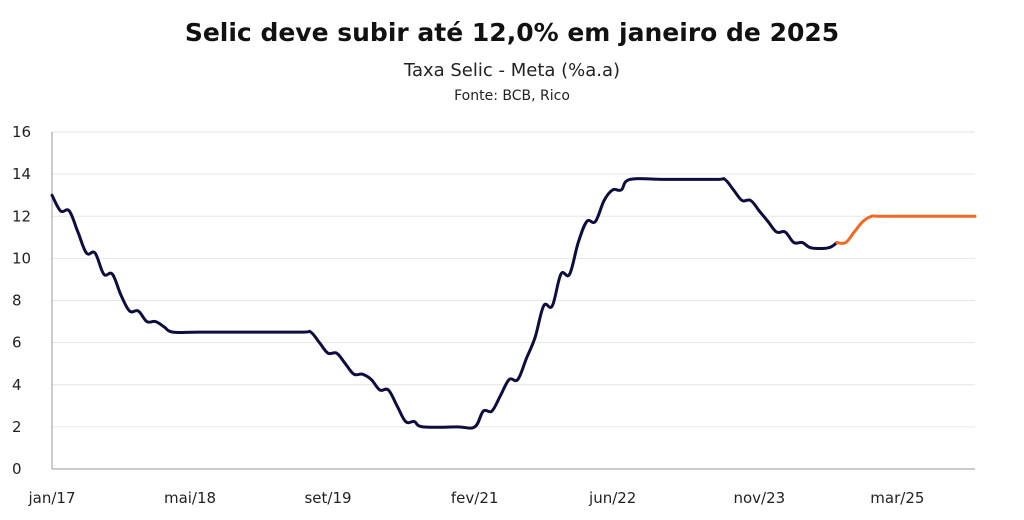 This screenshot has width=1024, height=520. I want to click on x-tick-label: jun/22, so click(612, 498).